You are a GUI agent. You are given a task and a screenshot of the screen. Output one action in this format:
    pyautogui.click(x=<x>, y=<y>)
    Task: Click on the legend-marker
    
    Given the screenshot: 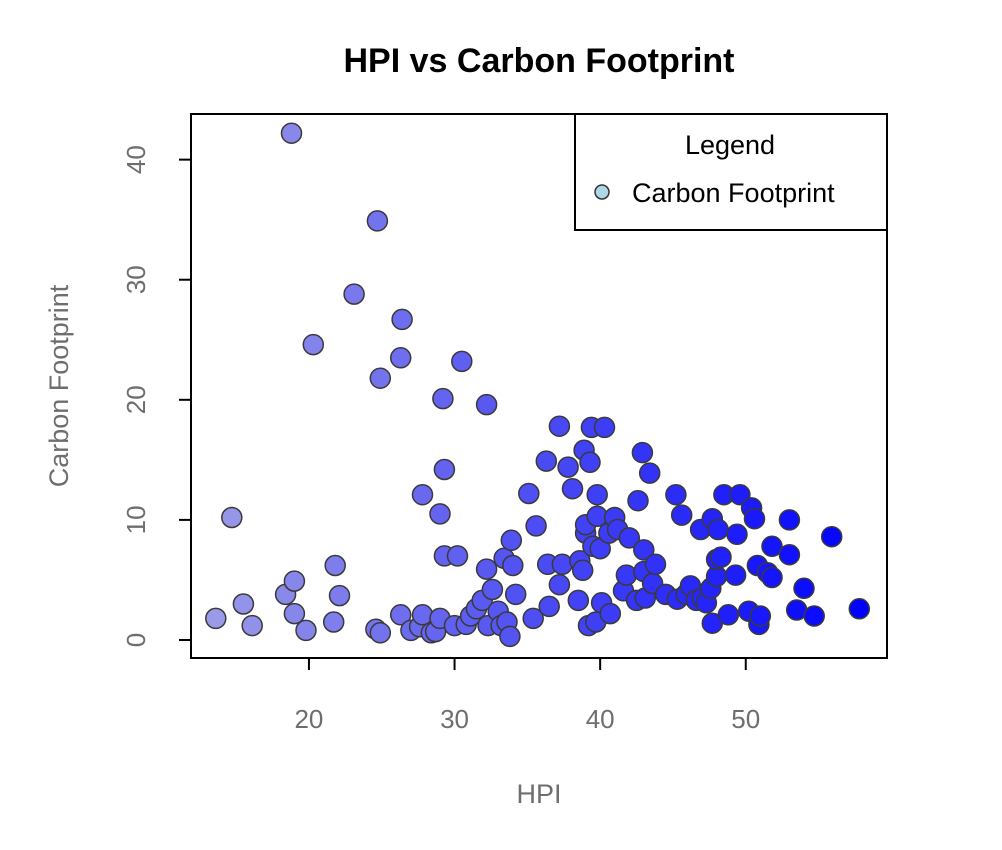 What is the action you would take?
    pyautogui.click(x=602, y=192)
    